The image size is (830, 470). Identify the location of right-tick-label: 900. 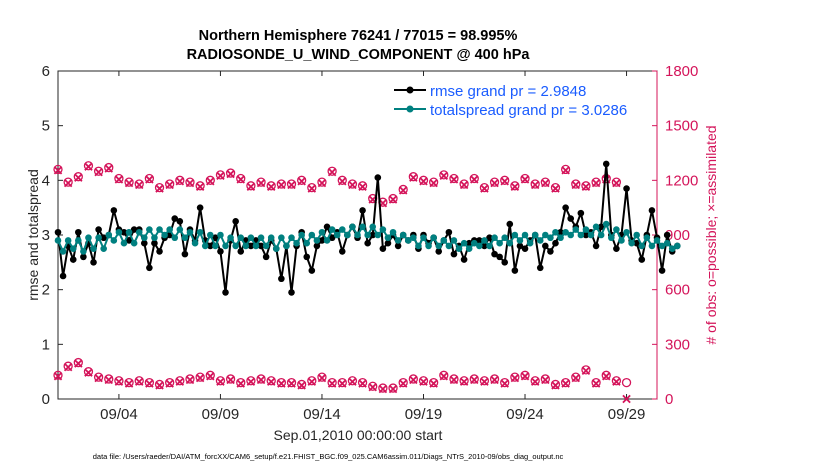
(677, 235).